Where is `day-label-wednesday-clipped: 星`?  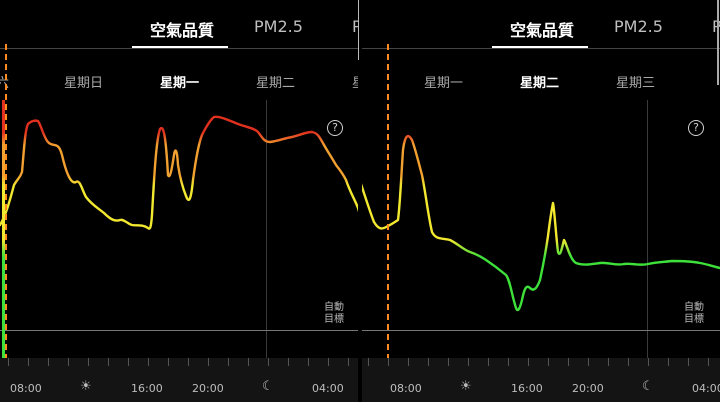
day-label-wednesday-clipped: 星 is located at coordinates (356, 83).